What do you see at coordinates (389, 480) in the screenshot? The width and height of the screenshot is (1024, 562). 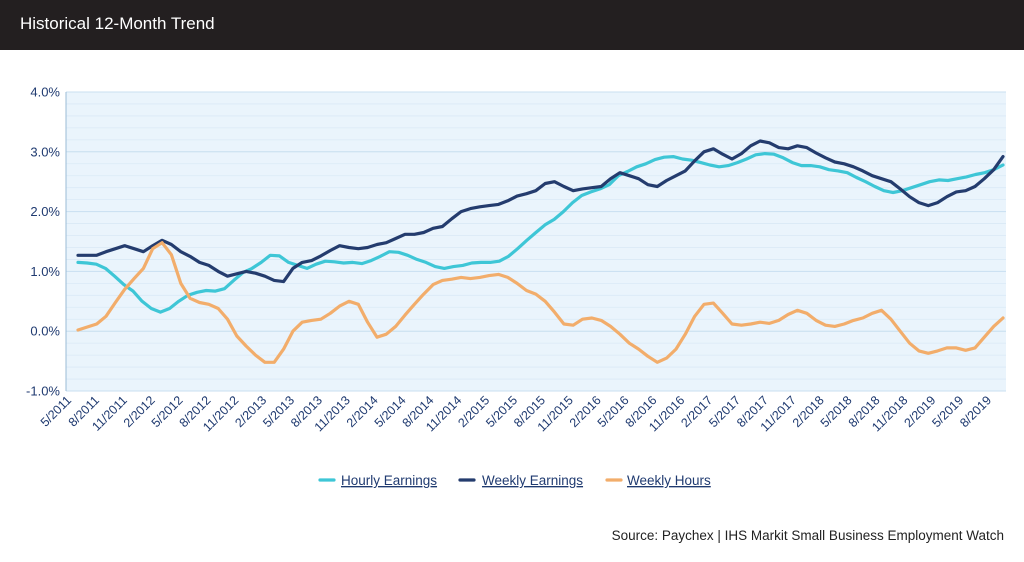 I see `legend-label: Hourly Earnings` at bounding box center [389, 480].